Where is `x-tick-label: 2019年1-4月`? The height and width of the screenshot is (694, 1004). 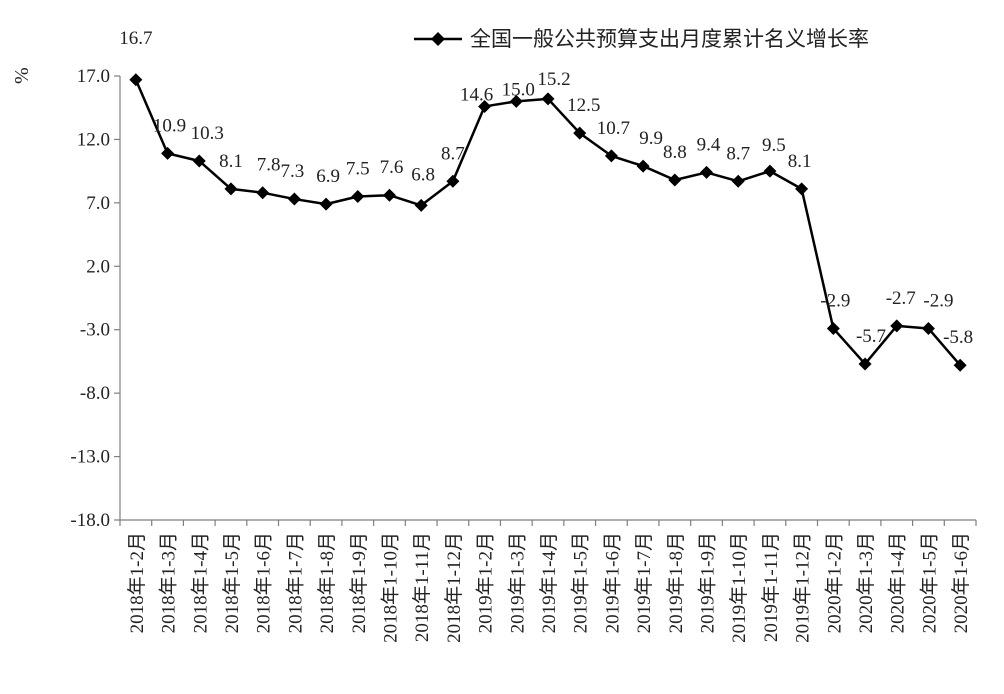
x-tick-label: 2019年1-4月 is located at coordinates (549, 582).